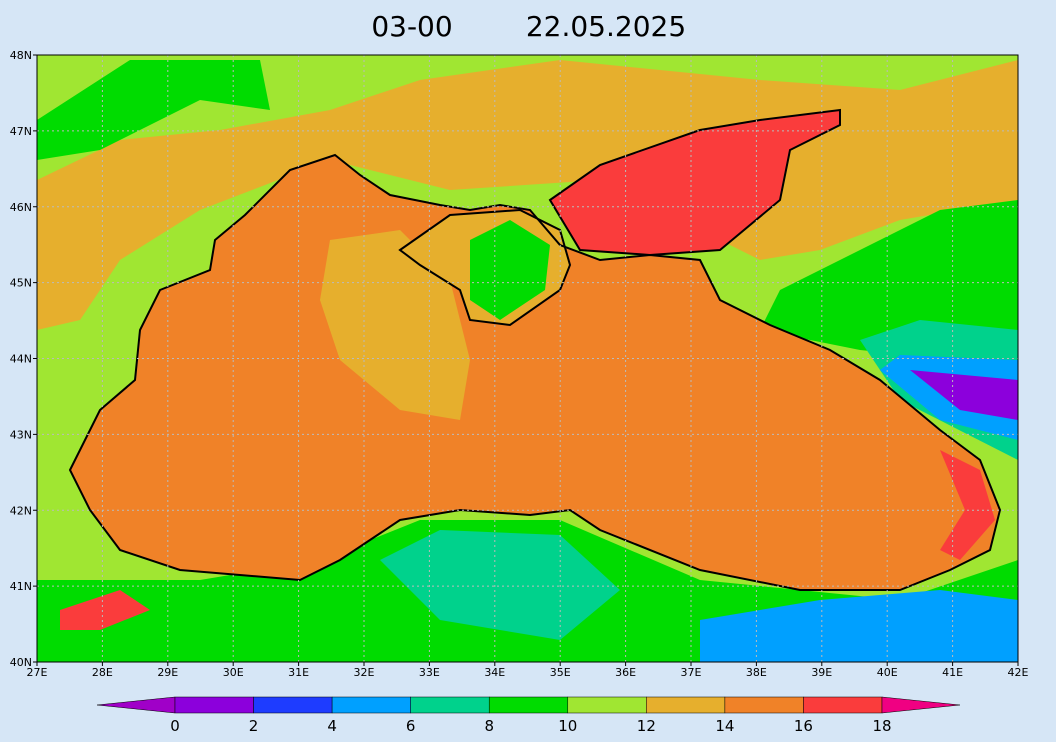 The width and height of the screenshot is (1056, 742). Describe the element at coordinates (254, 726) in the screenshot. I see `colorbar-label: 2` at that location.